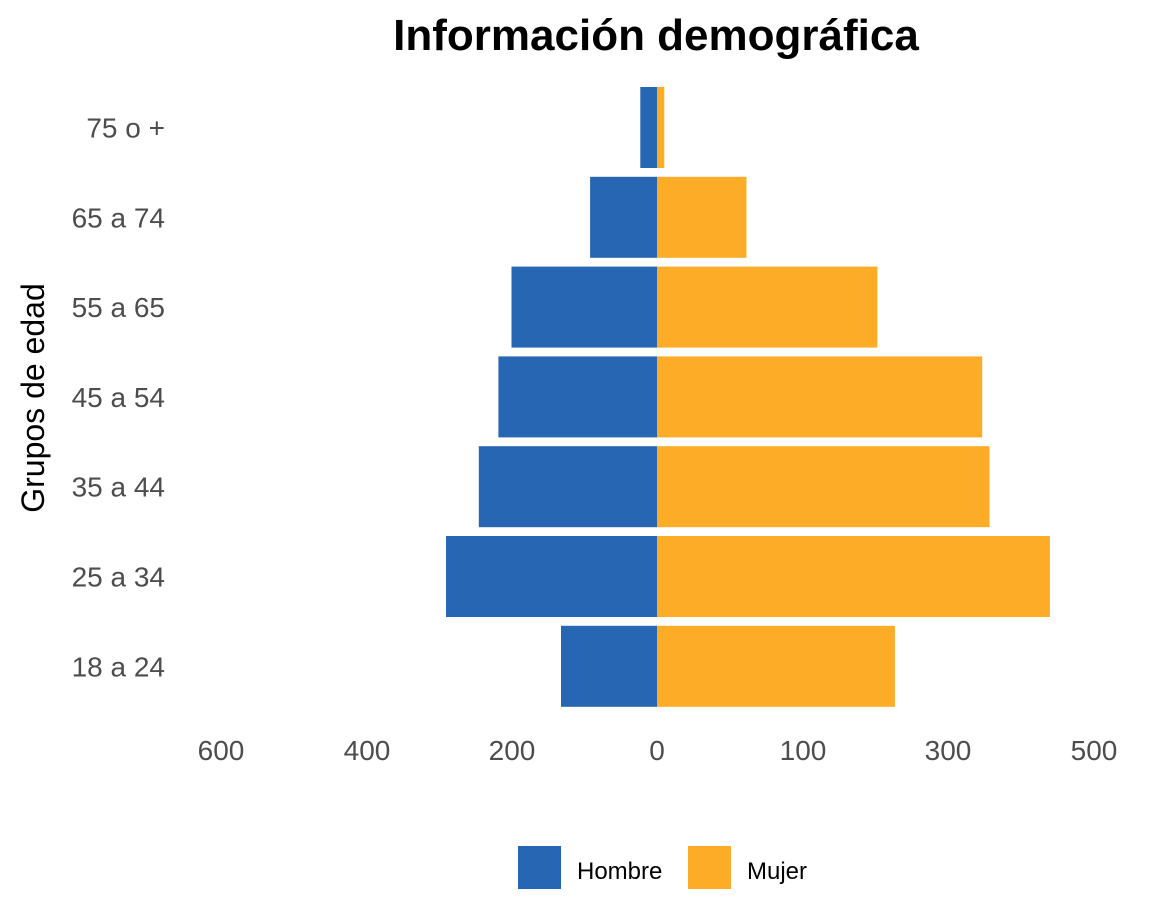 This screenshot has height=921, width=1152. Describe the element at coordinates (709, 867) in the screenshot. I see `legend-swatch-mujer` at that location.